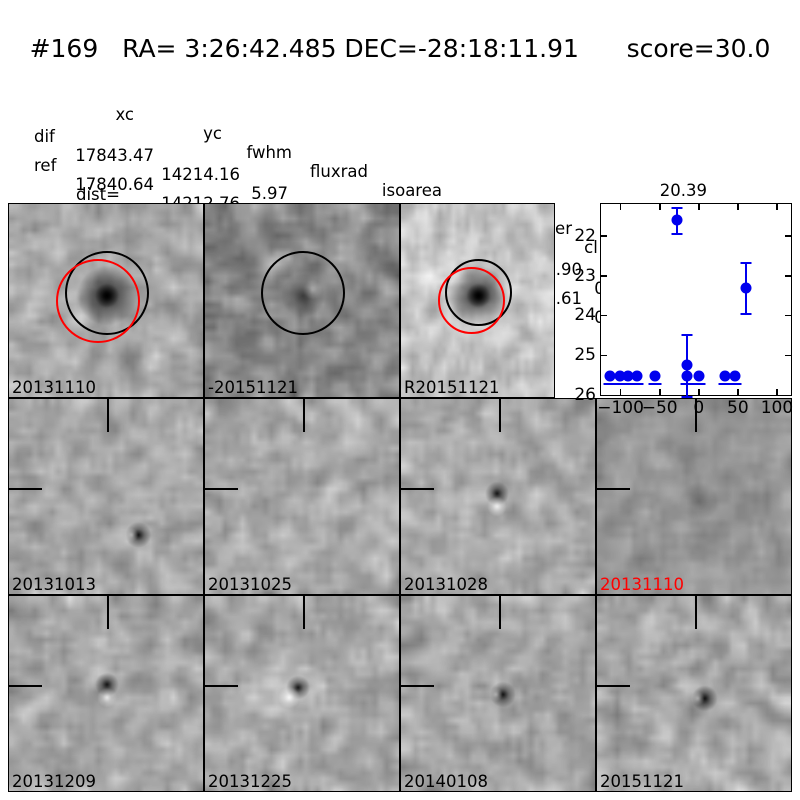  What do you see at coordinates (585, 275) in the screenshot?
I see `y-axis-tick-label: 23` at bounding box center [585, 275].